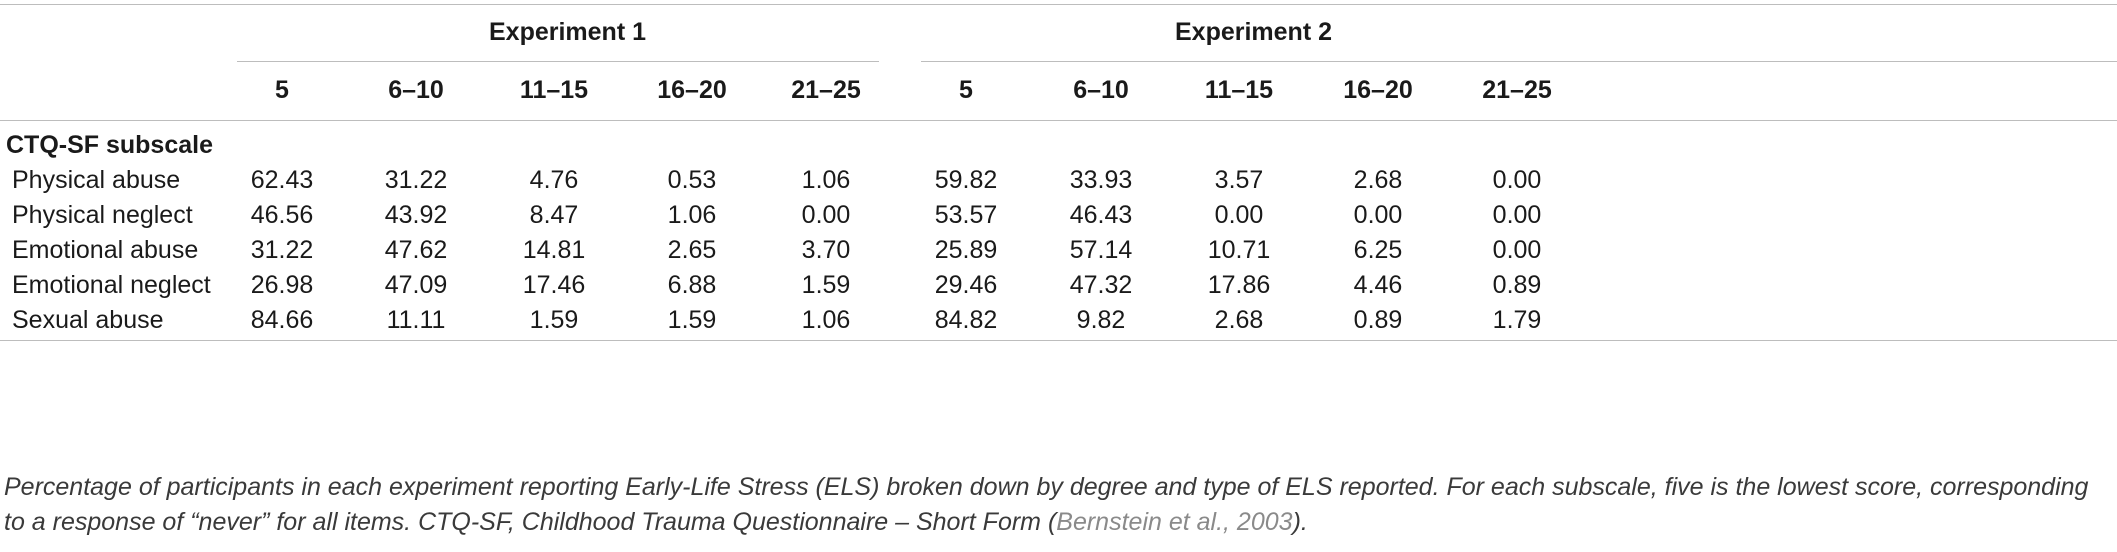 This screenshot has width=2117, height=552. Describe the element at coordinates (88, 320) in the screenshot. I see `row-label: Sexual abuse` at that location.